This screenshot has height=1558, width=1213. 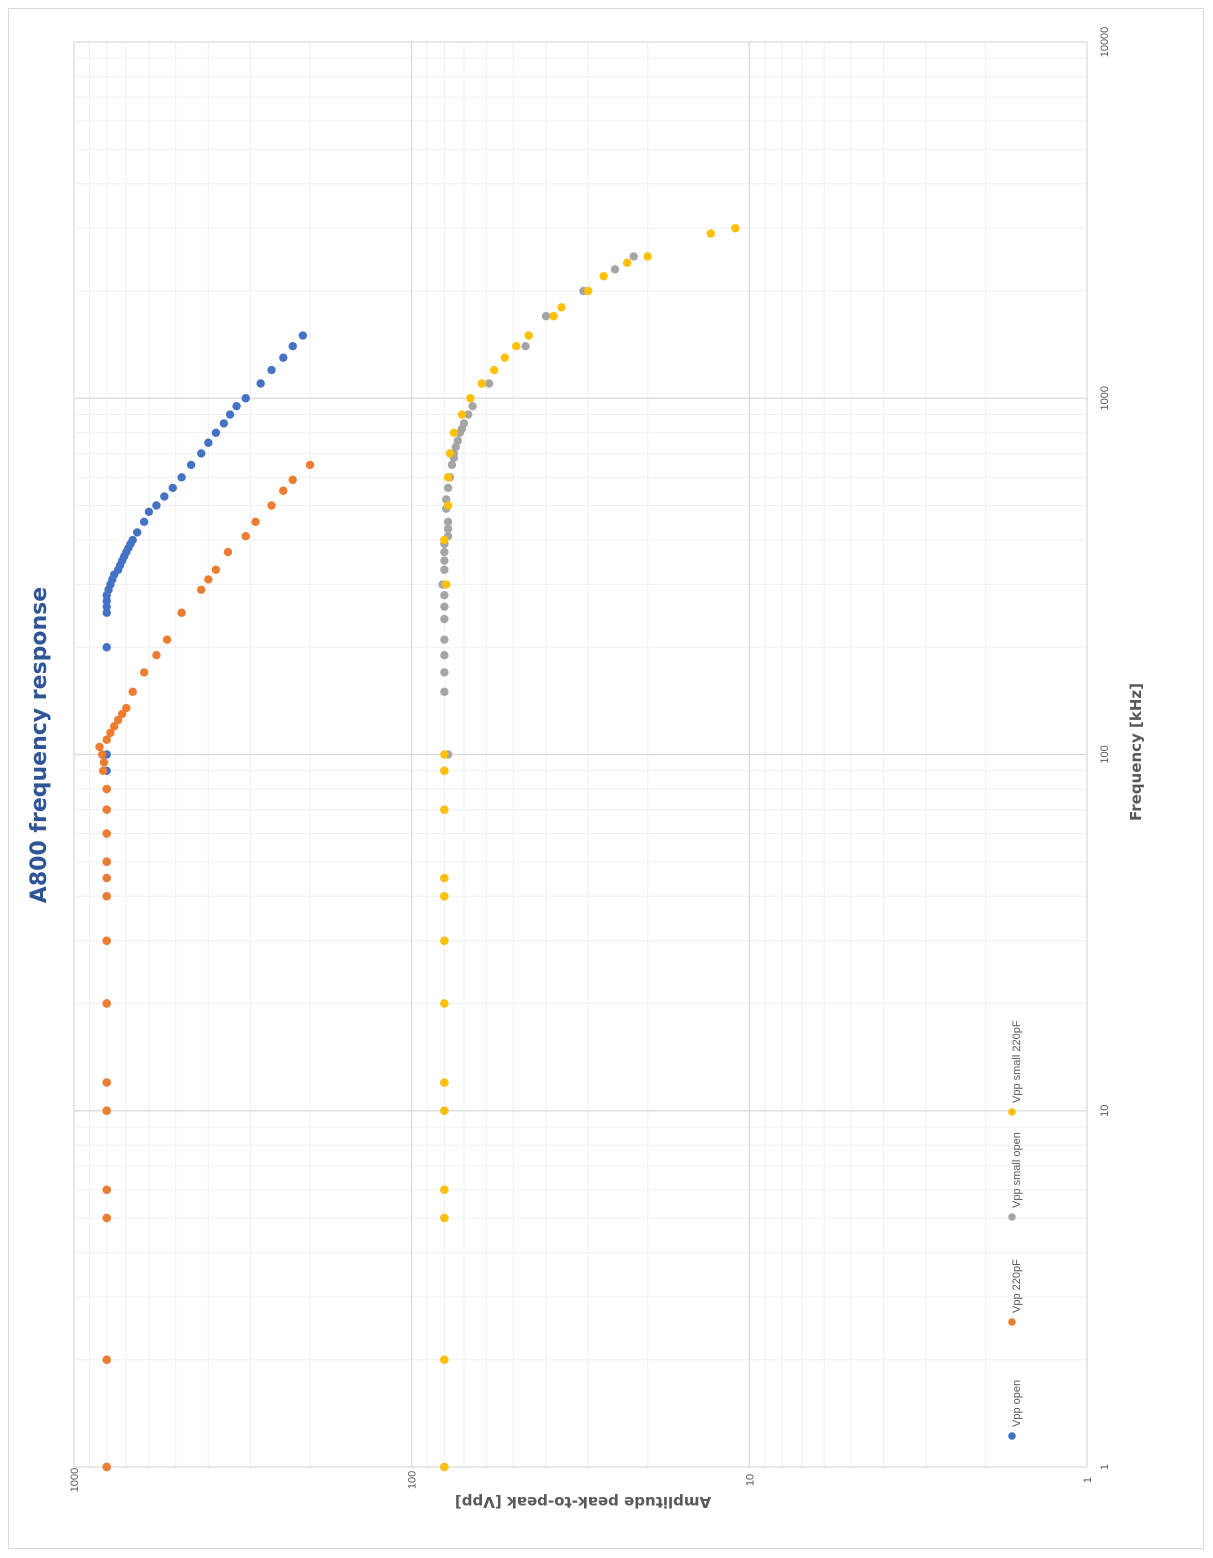 I want to click on x-axis-title: Frequency [kHz], so click(x=1136, y=752).